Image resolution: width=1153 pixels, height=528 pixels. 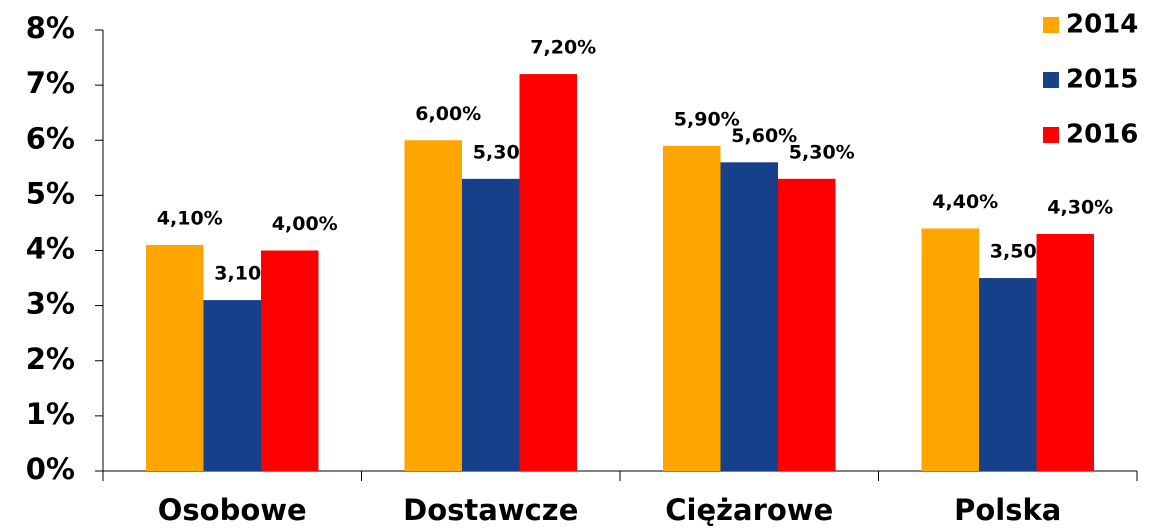 I want to click on value-label: 5,60%, so click(x=764, y=136).